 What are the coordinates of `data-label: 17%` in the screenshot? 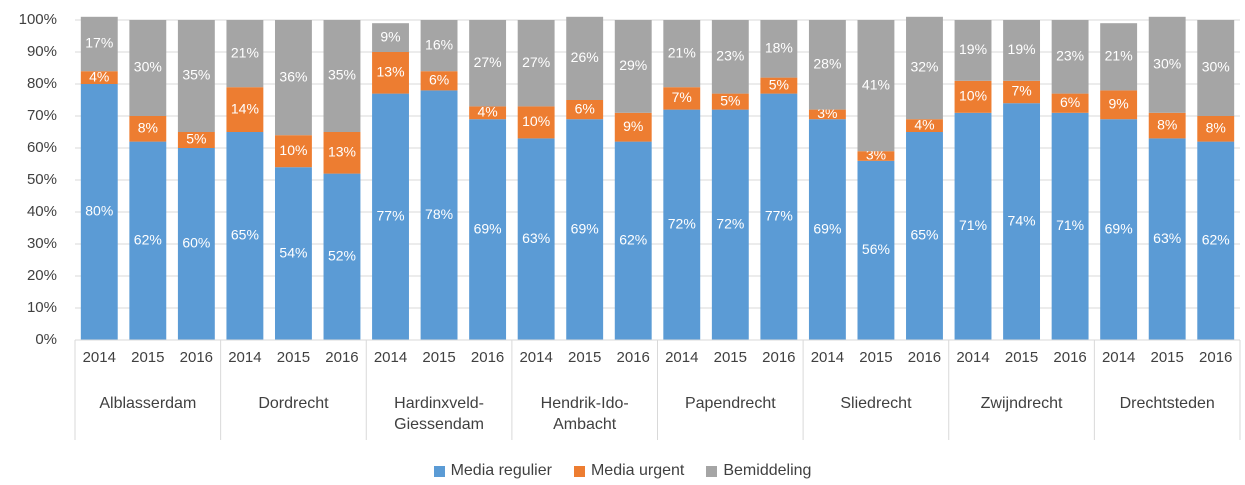 It's located at (99, 43).